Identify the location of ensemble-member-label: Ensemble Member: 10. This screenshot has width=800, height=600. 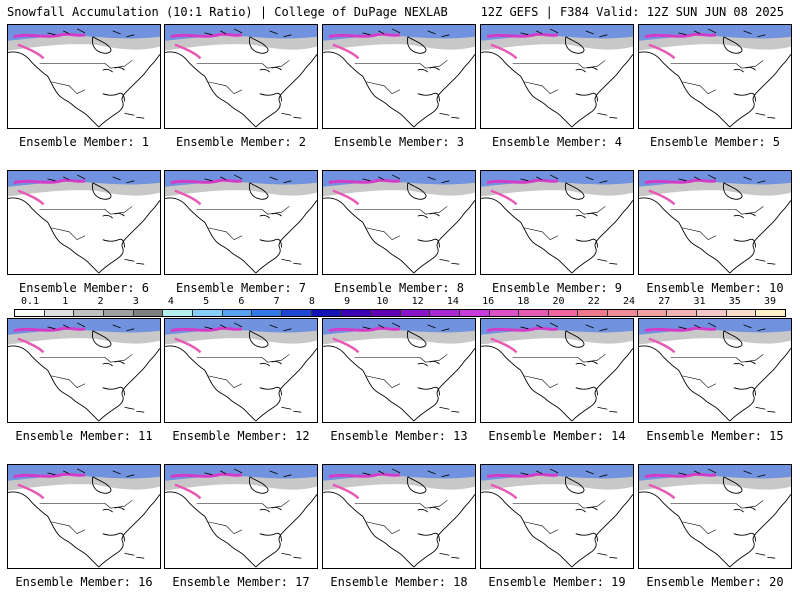
(715, 288).